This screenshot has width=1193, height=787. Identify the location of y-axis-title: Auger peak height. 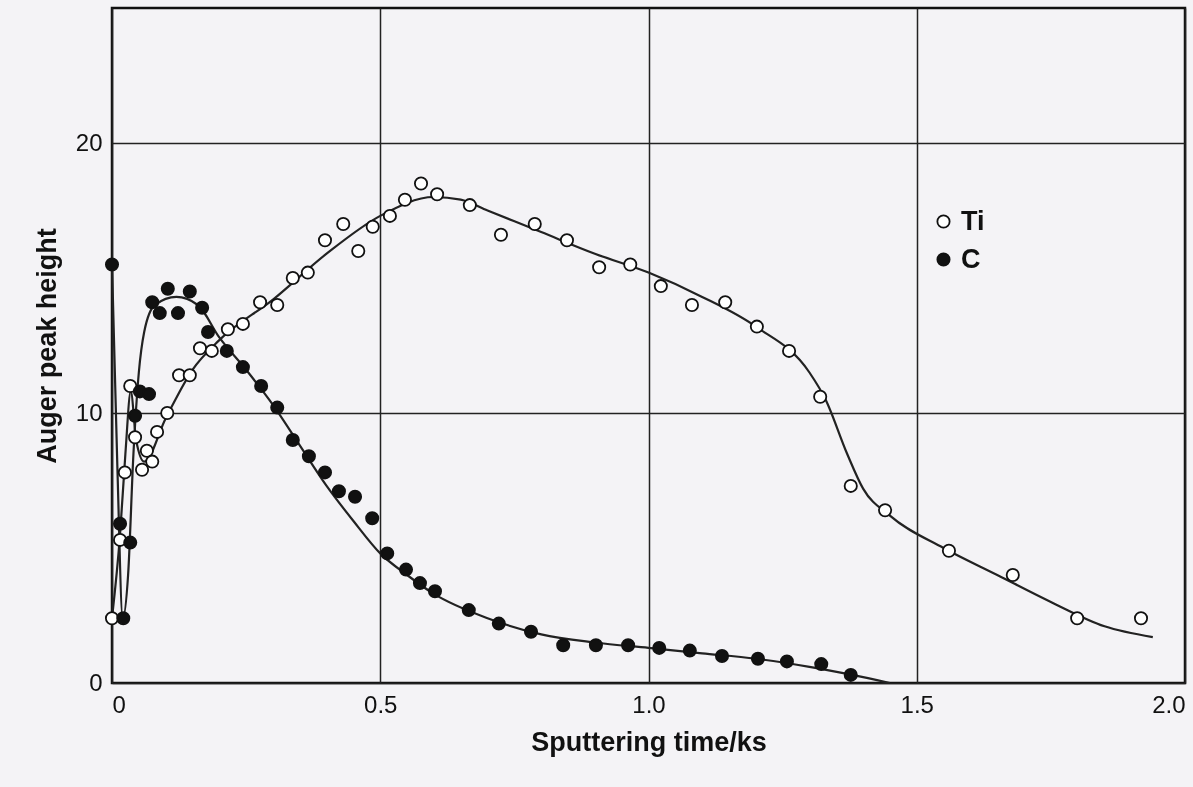
(46, 346).